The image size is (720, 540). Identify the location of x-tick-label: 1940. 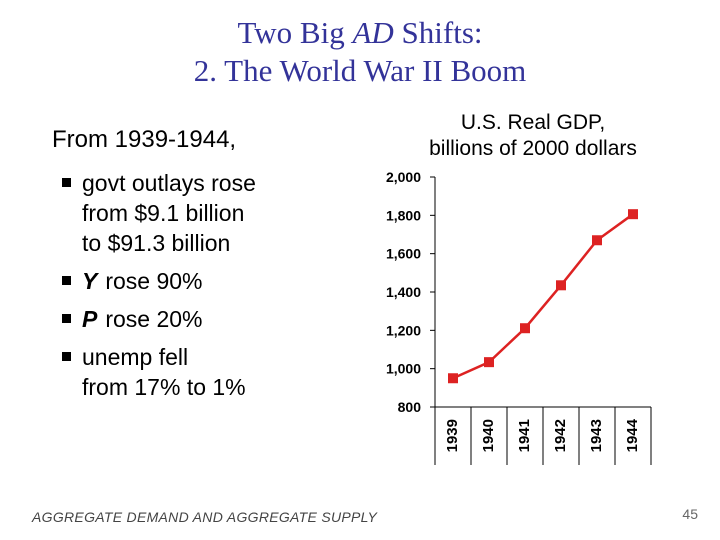
(488, 435).